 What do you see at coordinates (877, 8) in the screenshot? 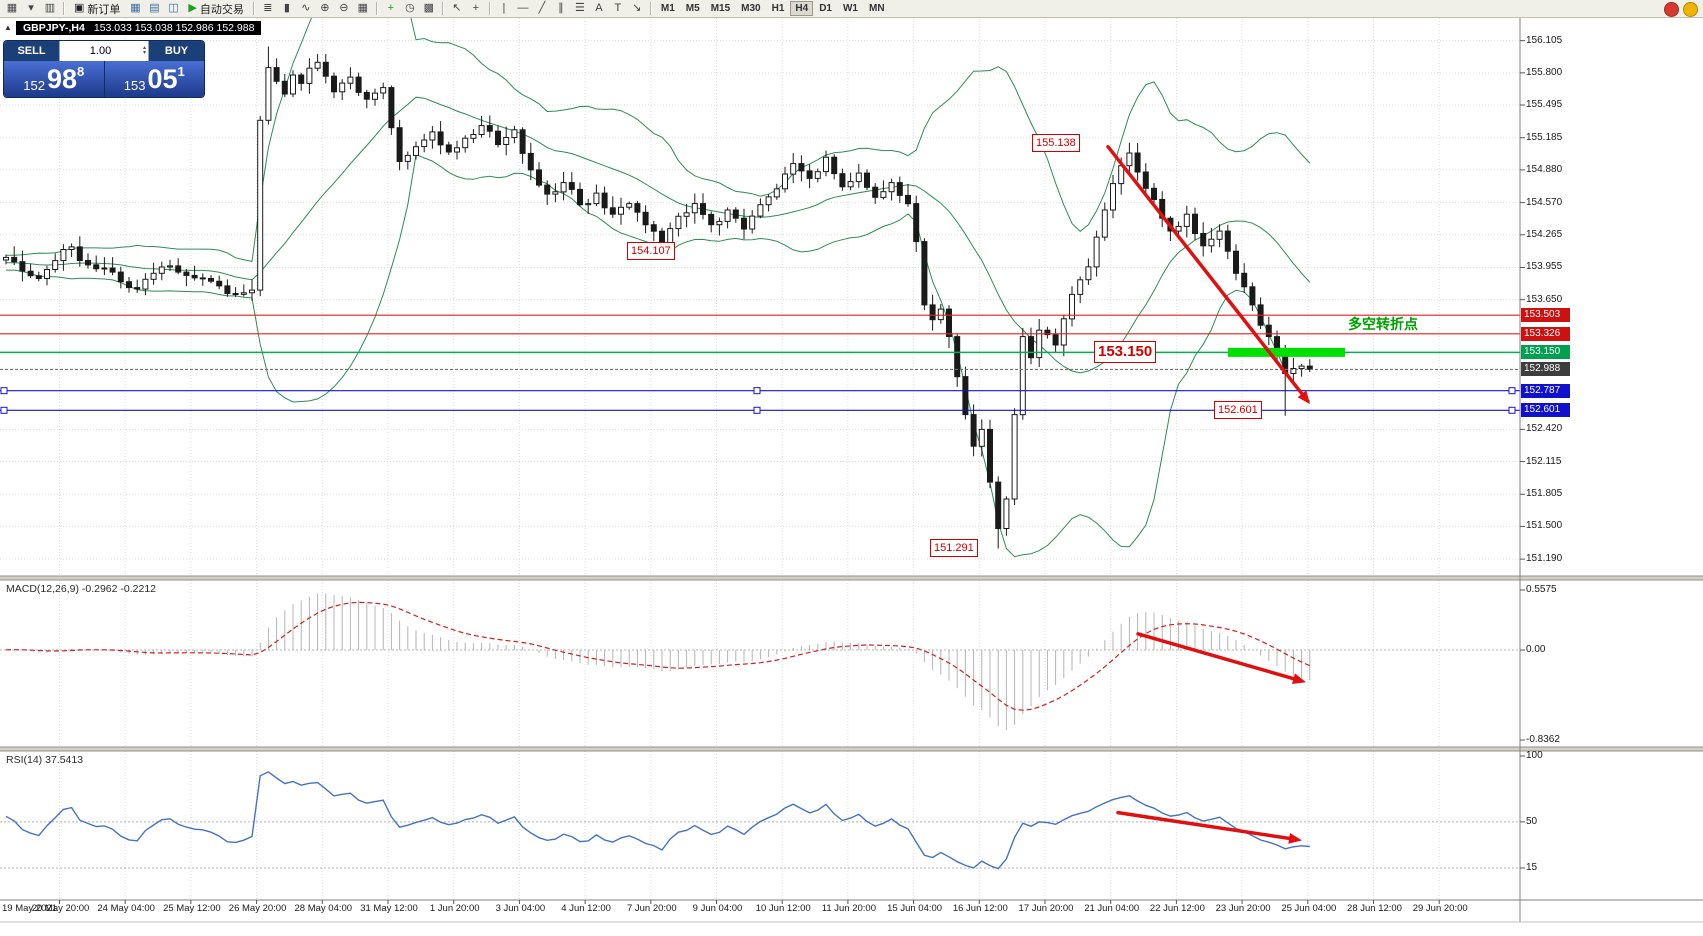
I see `timeframe-MN: MN` at bounding box center [877, 8].